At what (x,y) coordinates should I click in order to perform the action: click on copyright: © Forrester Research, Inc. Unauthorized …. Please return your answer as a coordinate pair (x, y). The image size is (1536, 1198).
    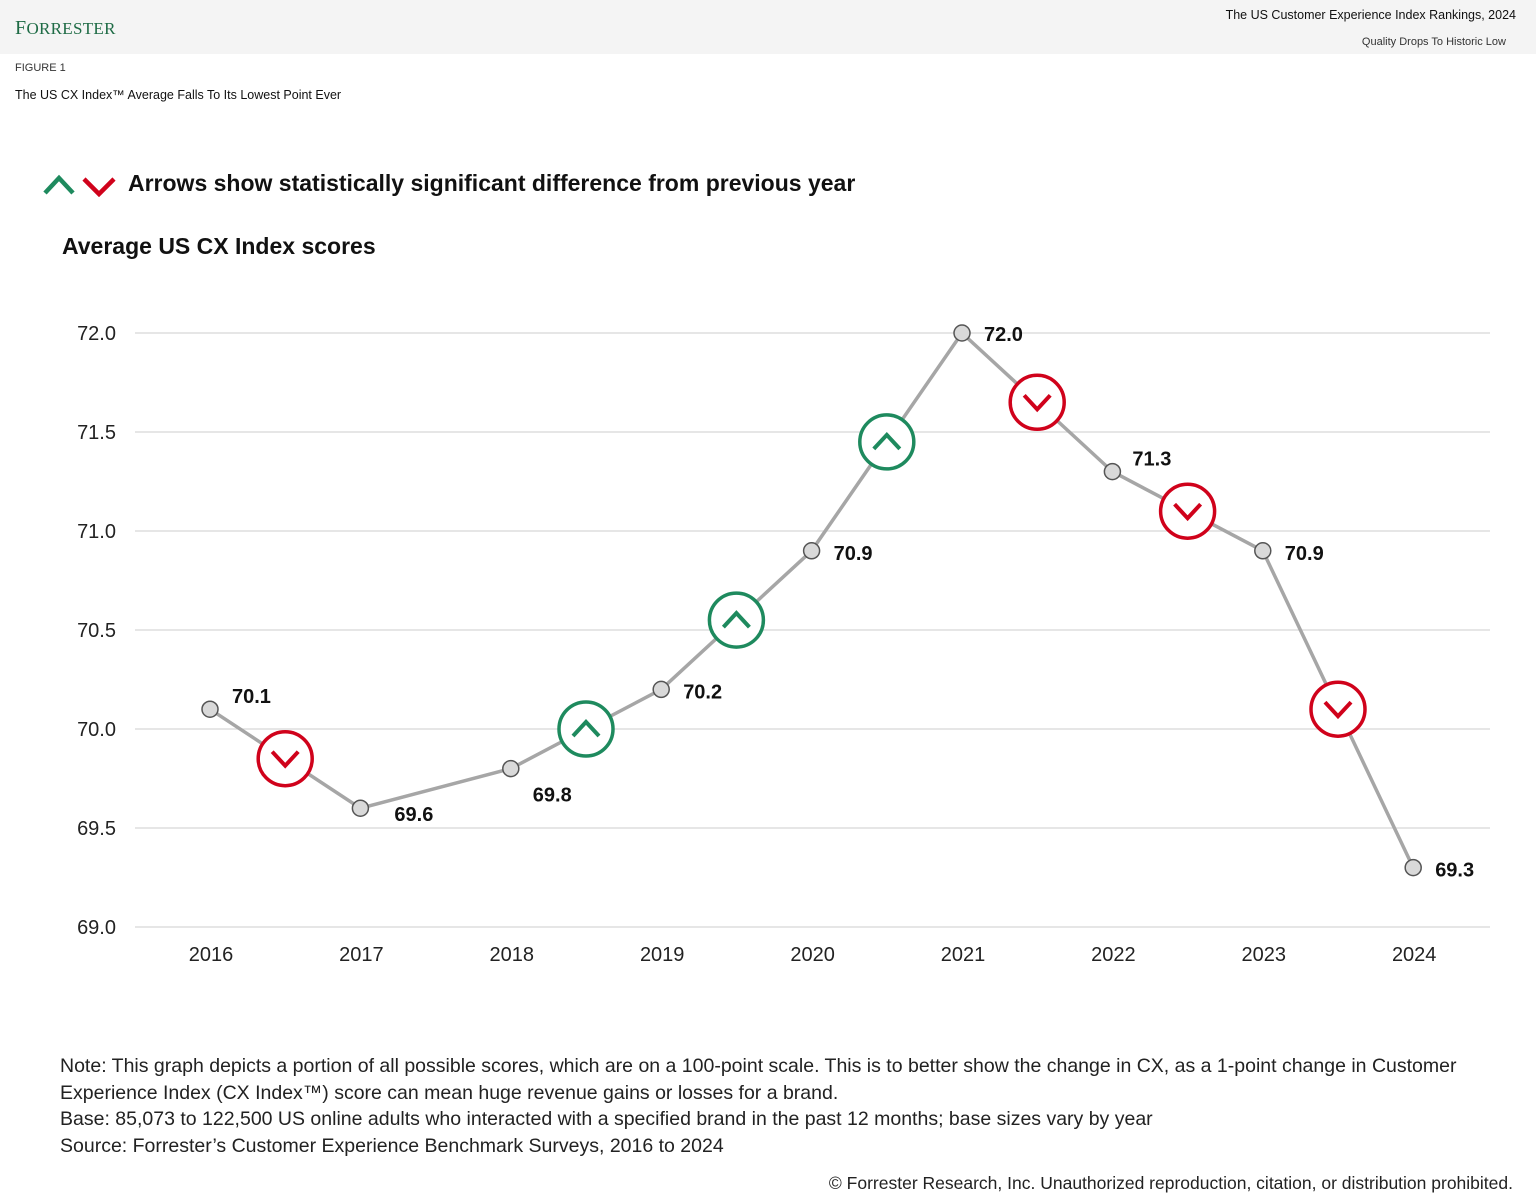
    Looking at the image, I should click on (1170, 1183).